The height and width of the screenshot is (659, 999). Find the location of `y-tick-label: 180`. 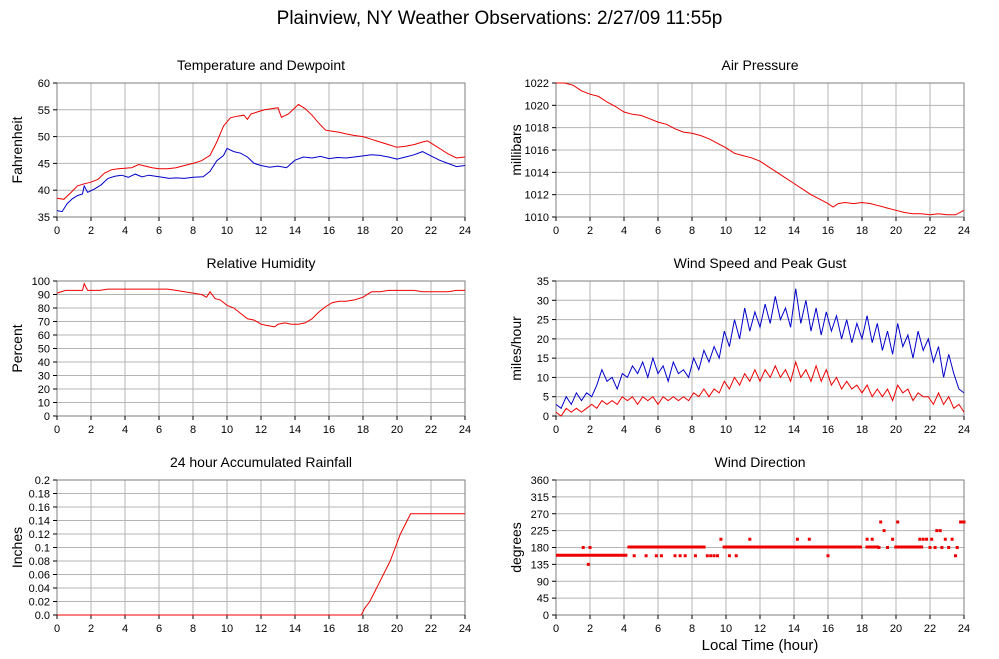

y-tick-label: 180 is located at coordinates (540, 549).